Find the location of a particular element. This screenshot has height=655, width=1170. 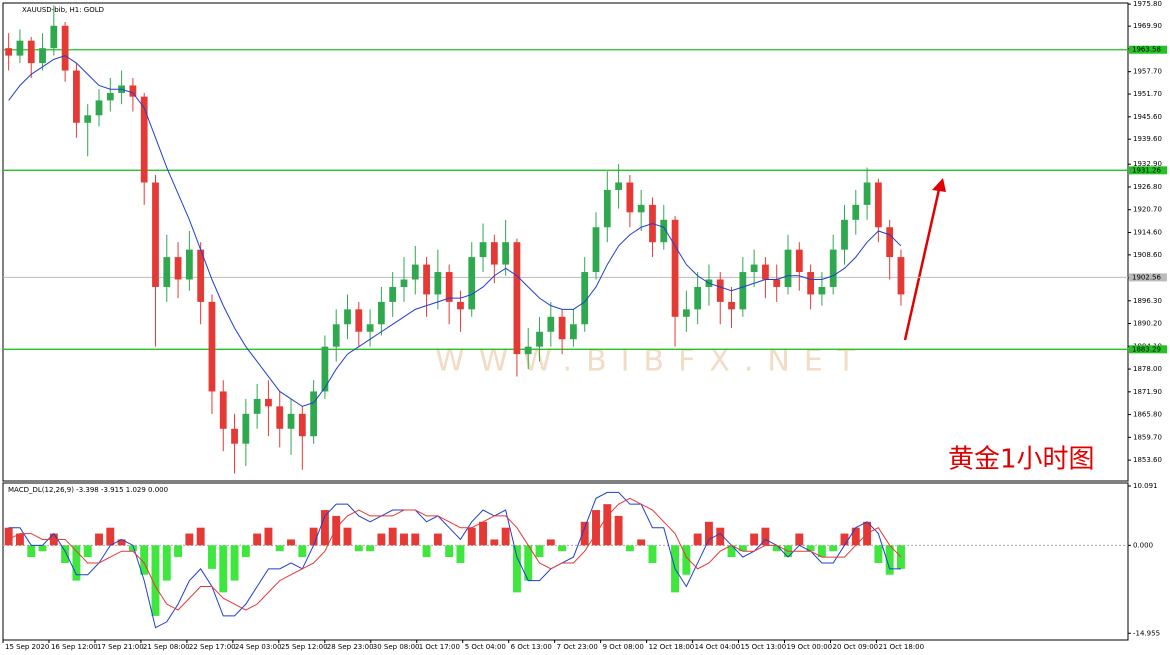

x-tick-label: 28 Sep 23:00 is located at coordinates (350, 647).